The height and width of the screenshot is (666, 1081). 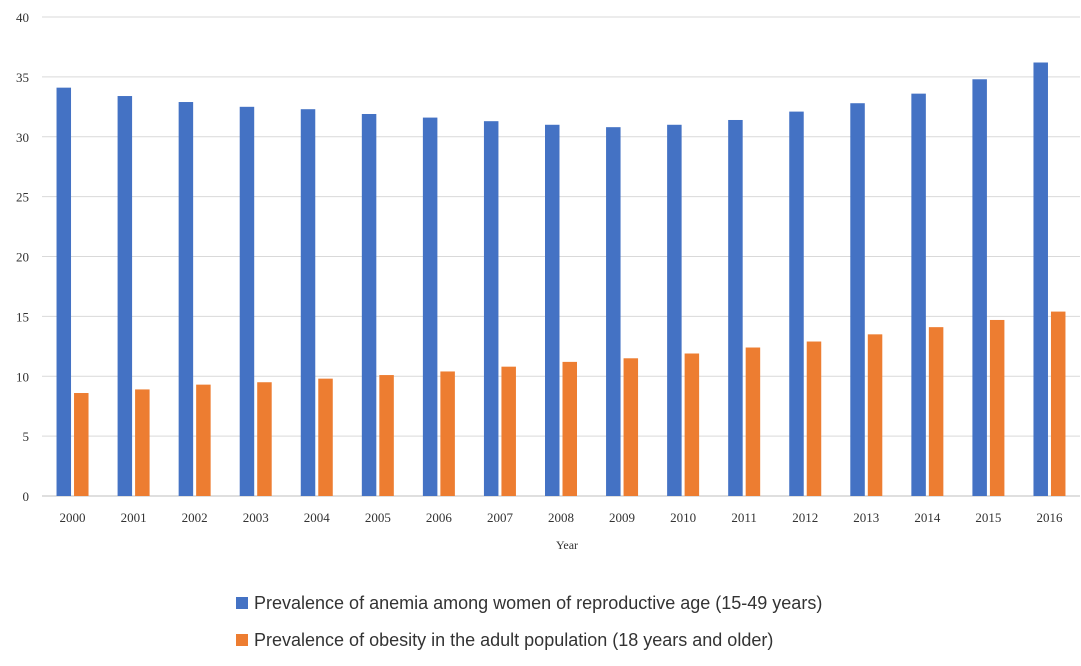 I want to click on y-tick-label: 40, so click(x=22, y=17).